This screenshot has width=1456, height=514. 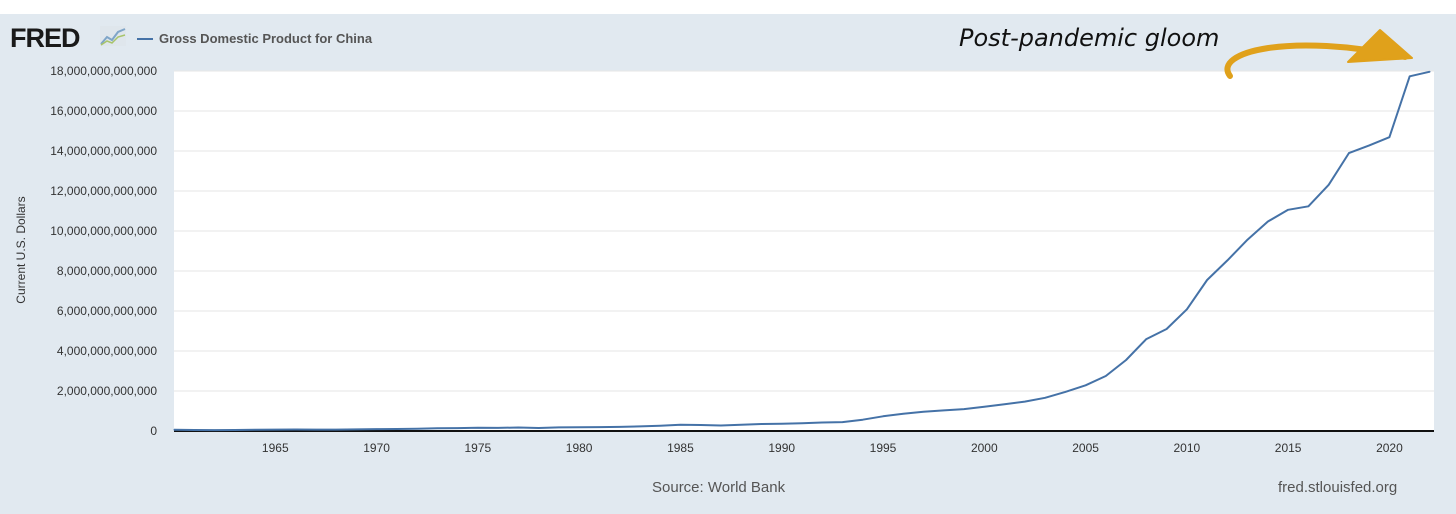 What do you see at coordinates (153, 431) in the screenshot?
I see `y-tick-label: 0` at bounding box center [153, 431].